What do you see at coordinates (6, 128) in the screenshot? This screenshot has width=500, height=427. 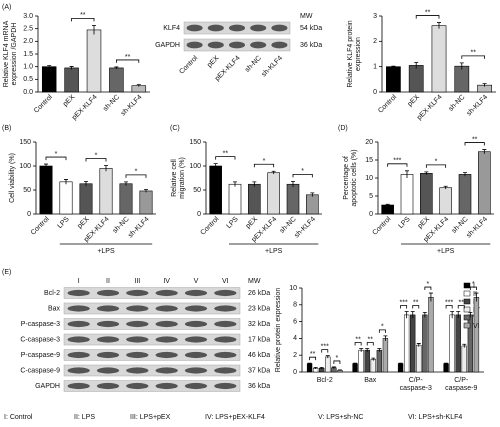 I see `panel-label: (B)` at bounding box center [6, 128].